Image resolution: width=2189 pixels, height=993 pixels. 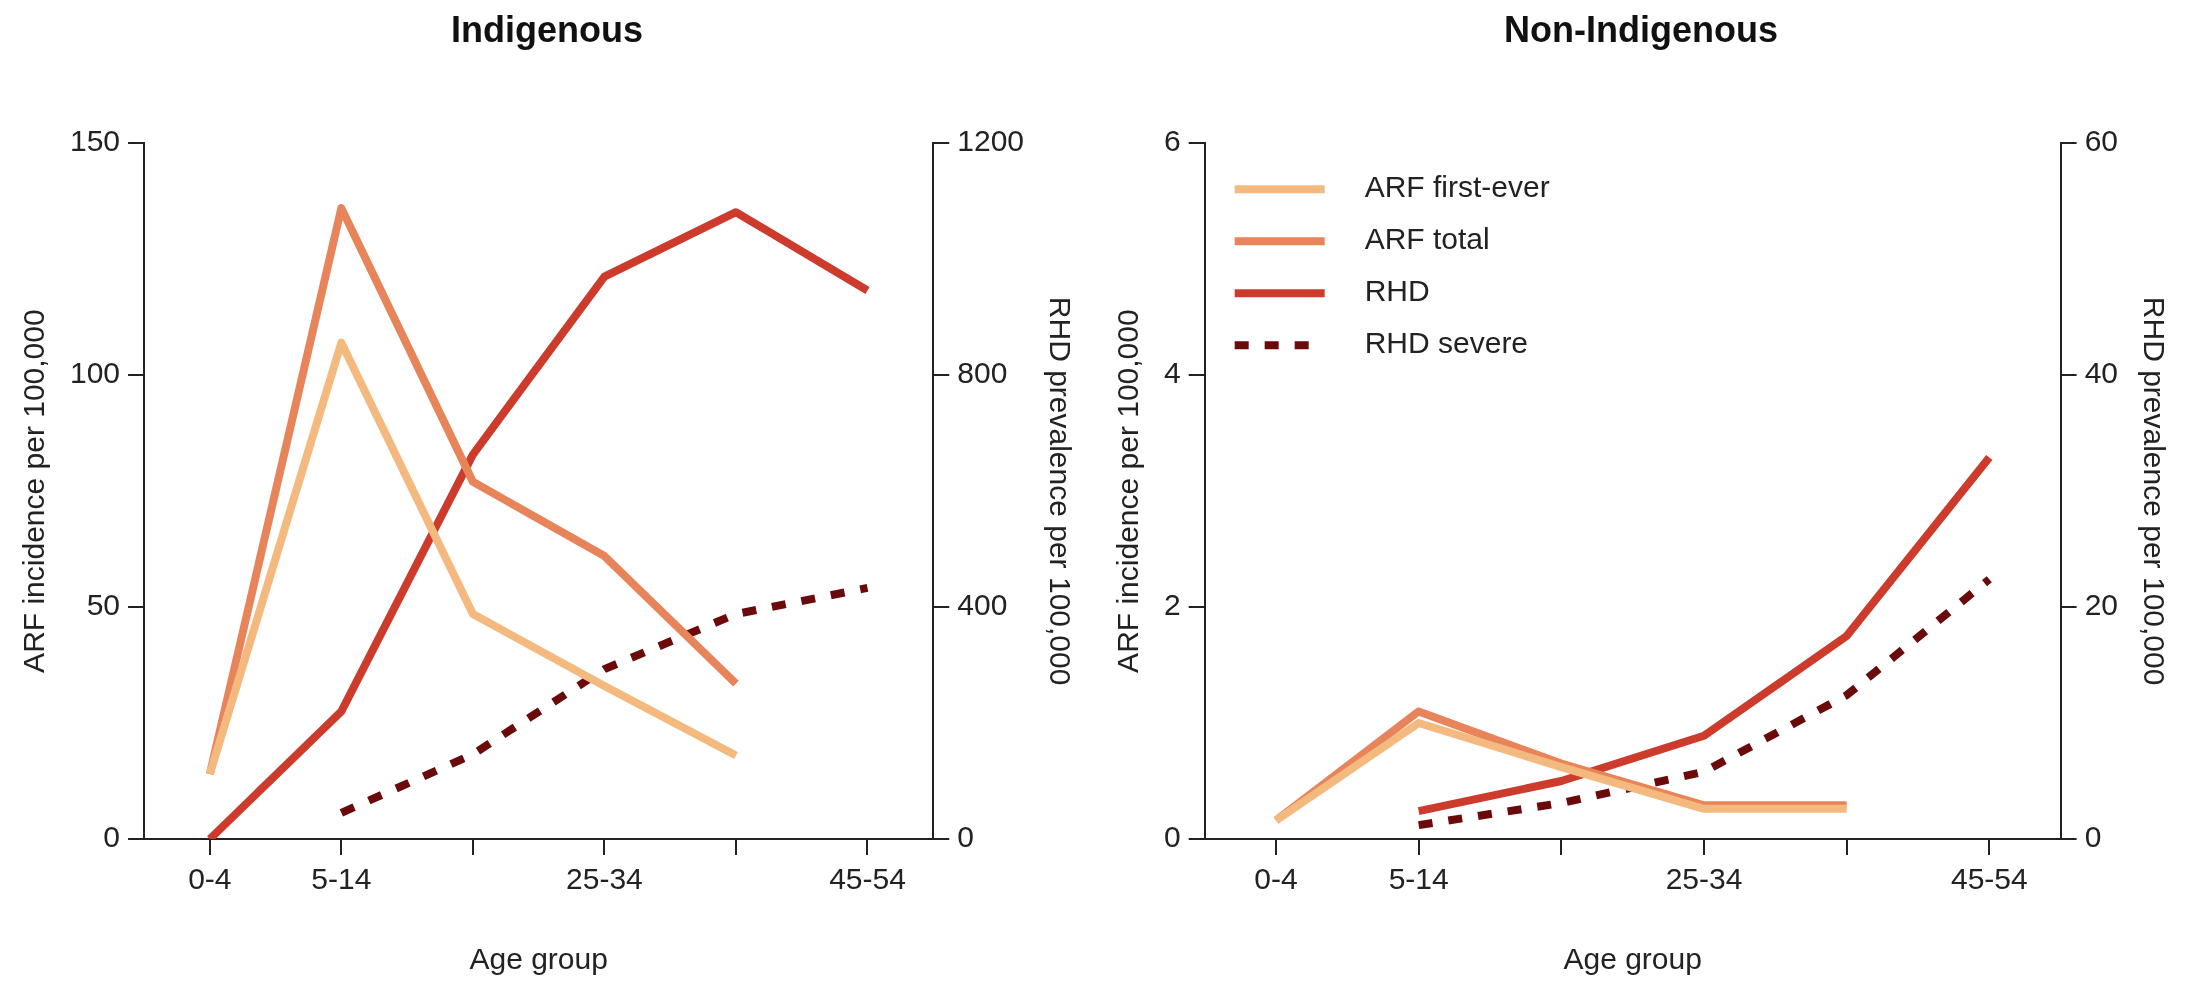 I want to click on y-tick-label: 2, so click(x=1172, y=605).